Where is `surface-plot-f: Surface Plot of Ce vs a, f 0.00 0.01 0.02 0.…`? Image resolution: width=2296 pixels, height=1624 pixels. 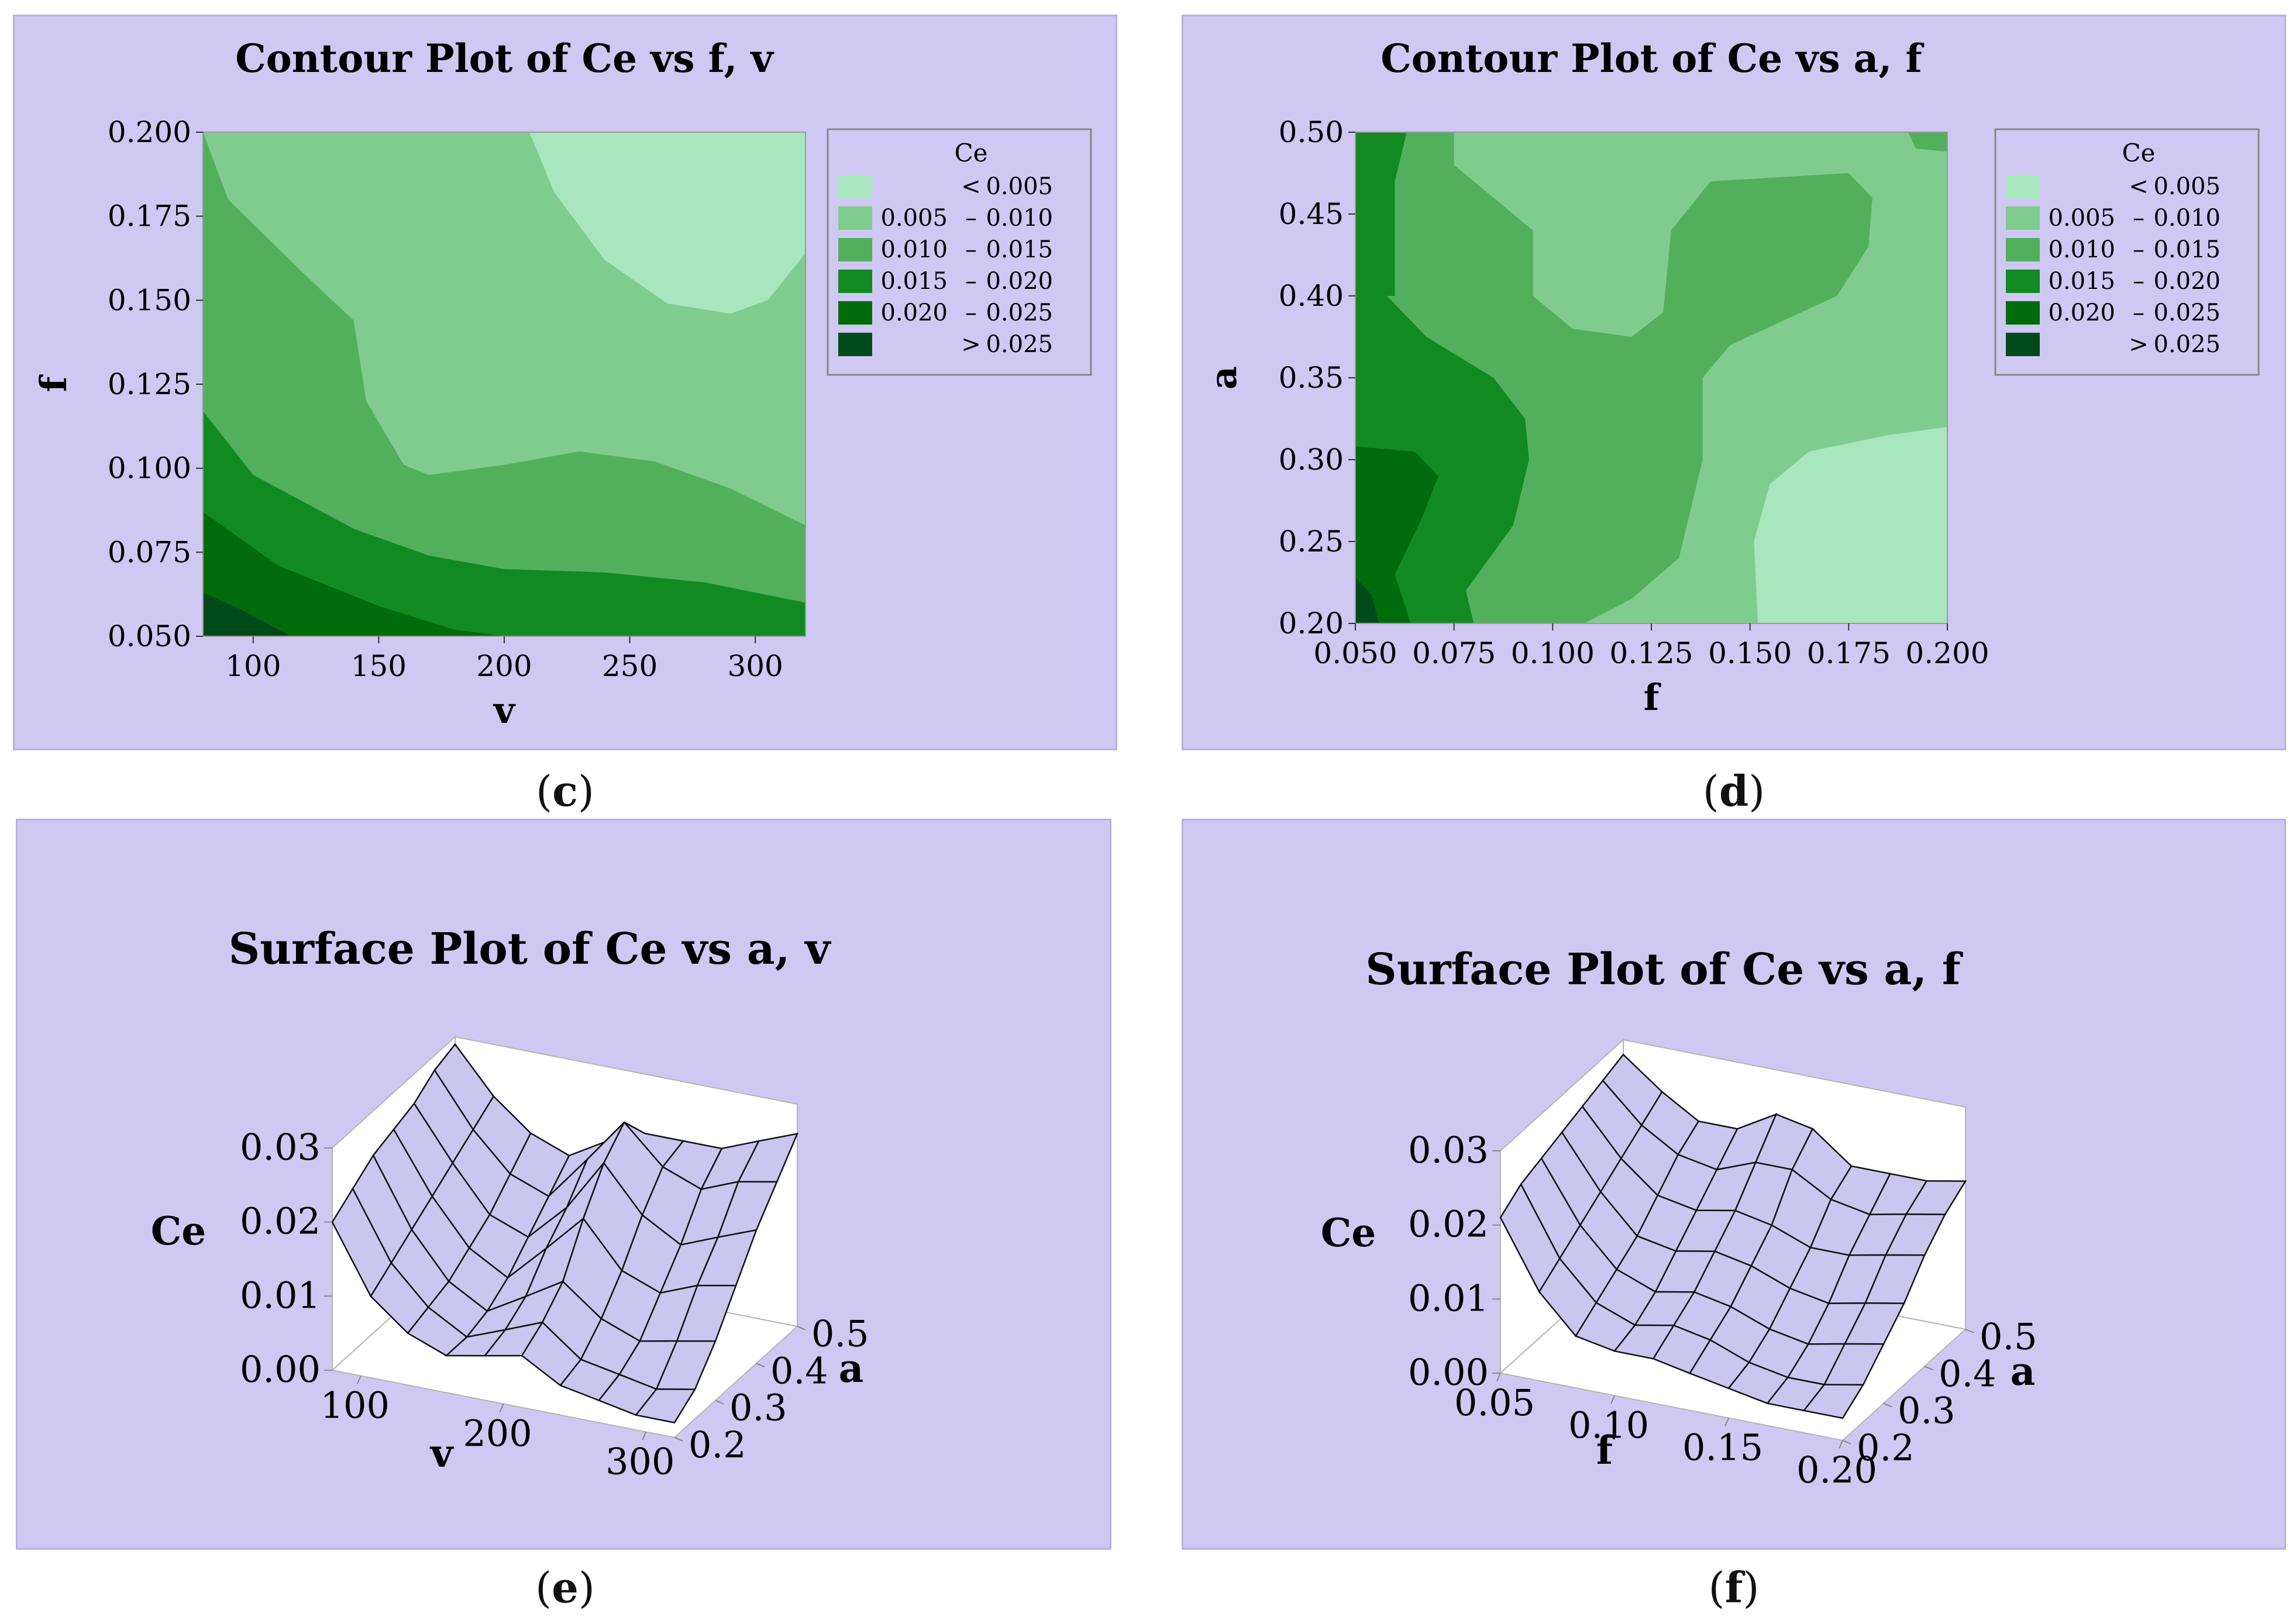 surface-plot-f: Surface Plot of Ce vs a, f 0.00 0.01 0.02 0.… is located at coordinates (1679, 1217).